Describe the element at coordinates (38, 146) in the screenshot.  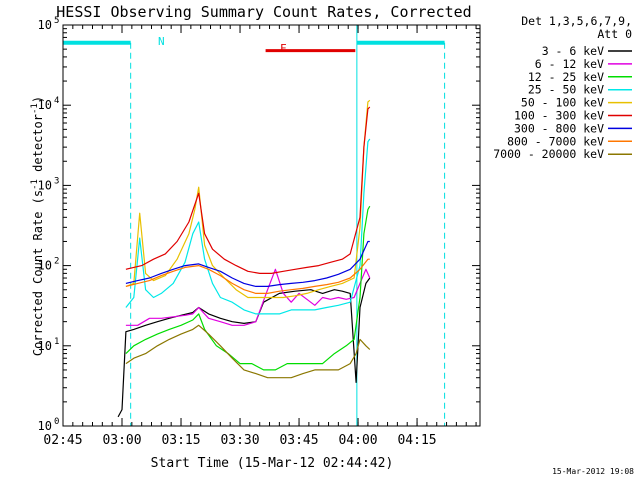
I see `y-axis-label-mid: detector` at that location.